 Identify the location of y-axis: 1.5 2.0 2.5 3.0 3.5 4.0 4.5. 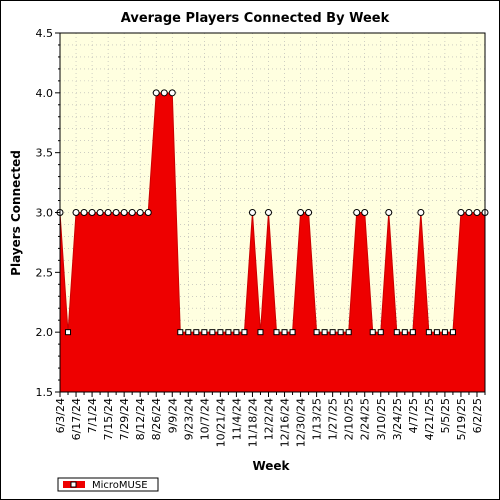
(48, 213).